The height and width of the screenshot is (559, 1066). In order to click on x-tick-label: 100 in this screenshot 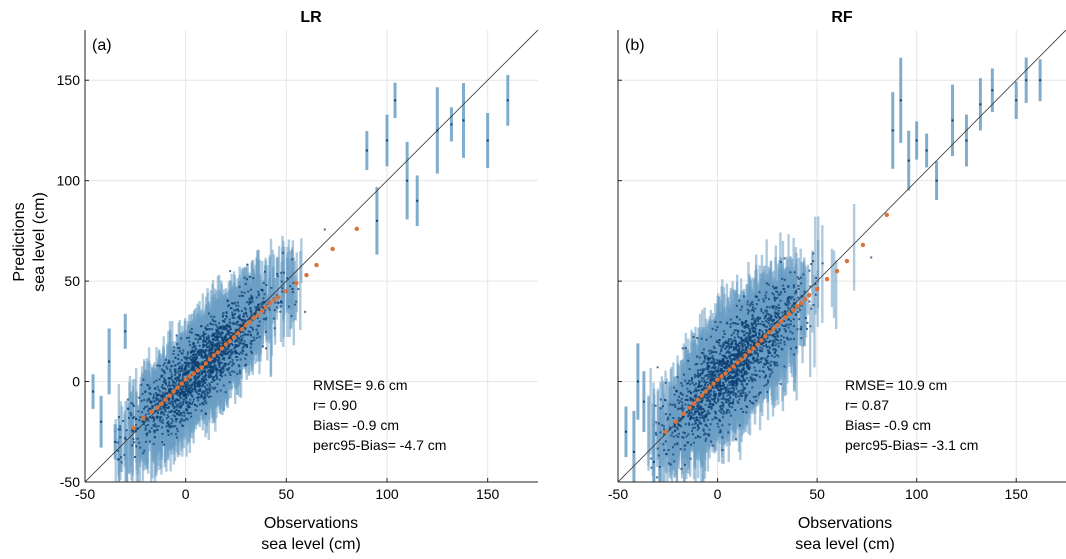, I will do `click(387, 494)`.